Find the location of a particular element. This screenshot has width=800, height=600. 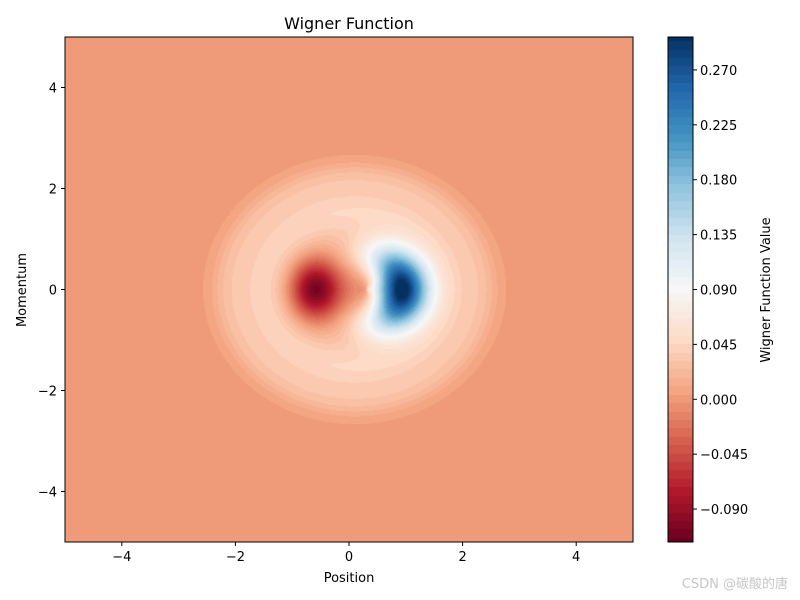

y-tick-label: −4 is located at coordinates (47, 493).